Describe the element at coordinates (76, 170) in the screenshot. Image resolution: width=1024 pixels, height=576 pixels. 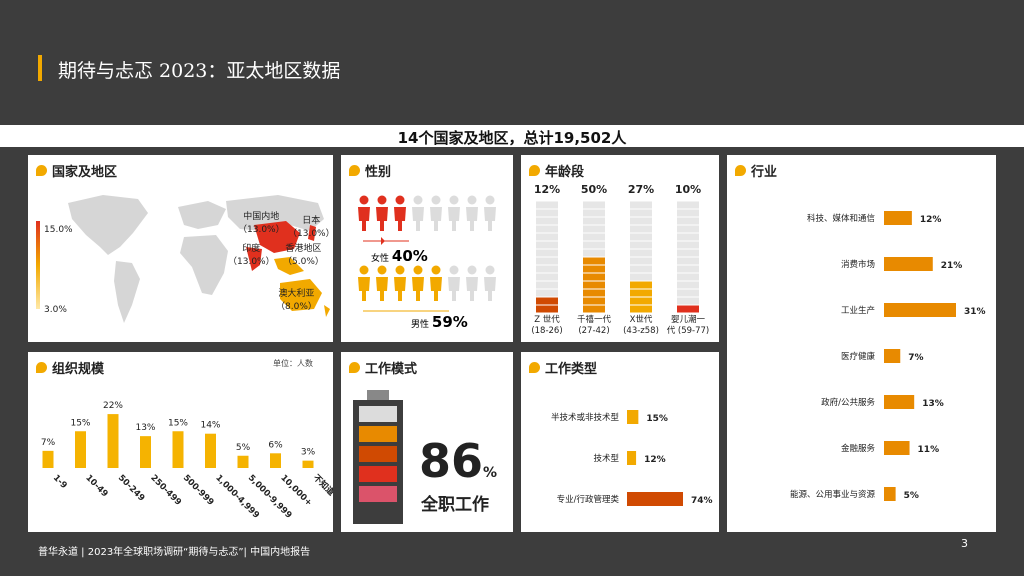
I see `map-panel-title: 国家及地区` at that location.